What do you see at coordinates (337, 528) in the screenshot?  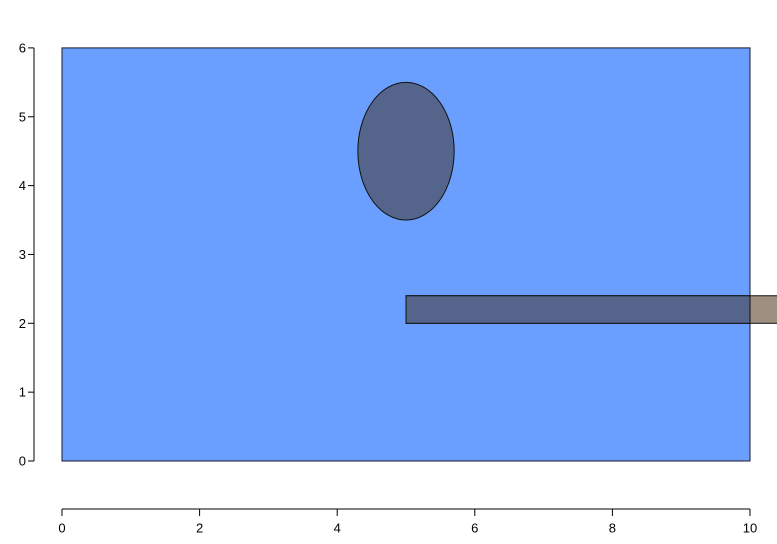 I see `x-tick-label: 4` at bounding box center [337, 528].